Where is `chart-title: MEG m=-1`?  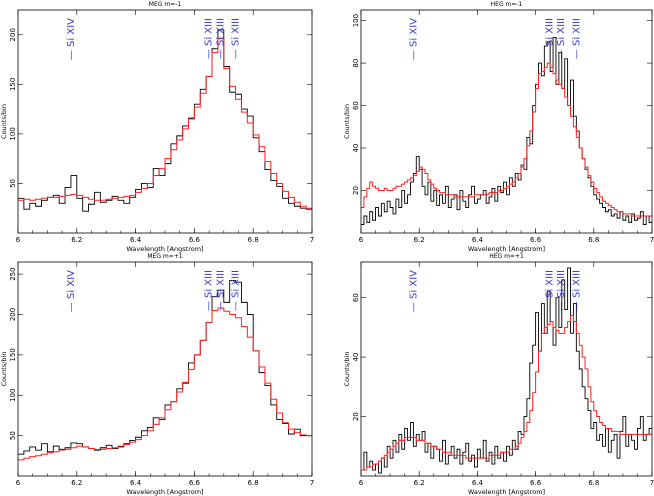 chart-title: MEG m=-1 is located at coordinates (165, 4).